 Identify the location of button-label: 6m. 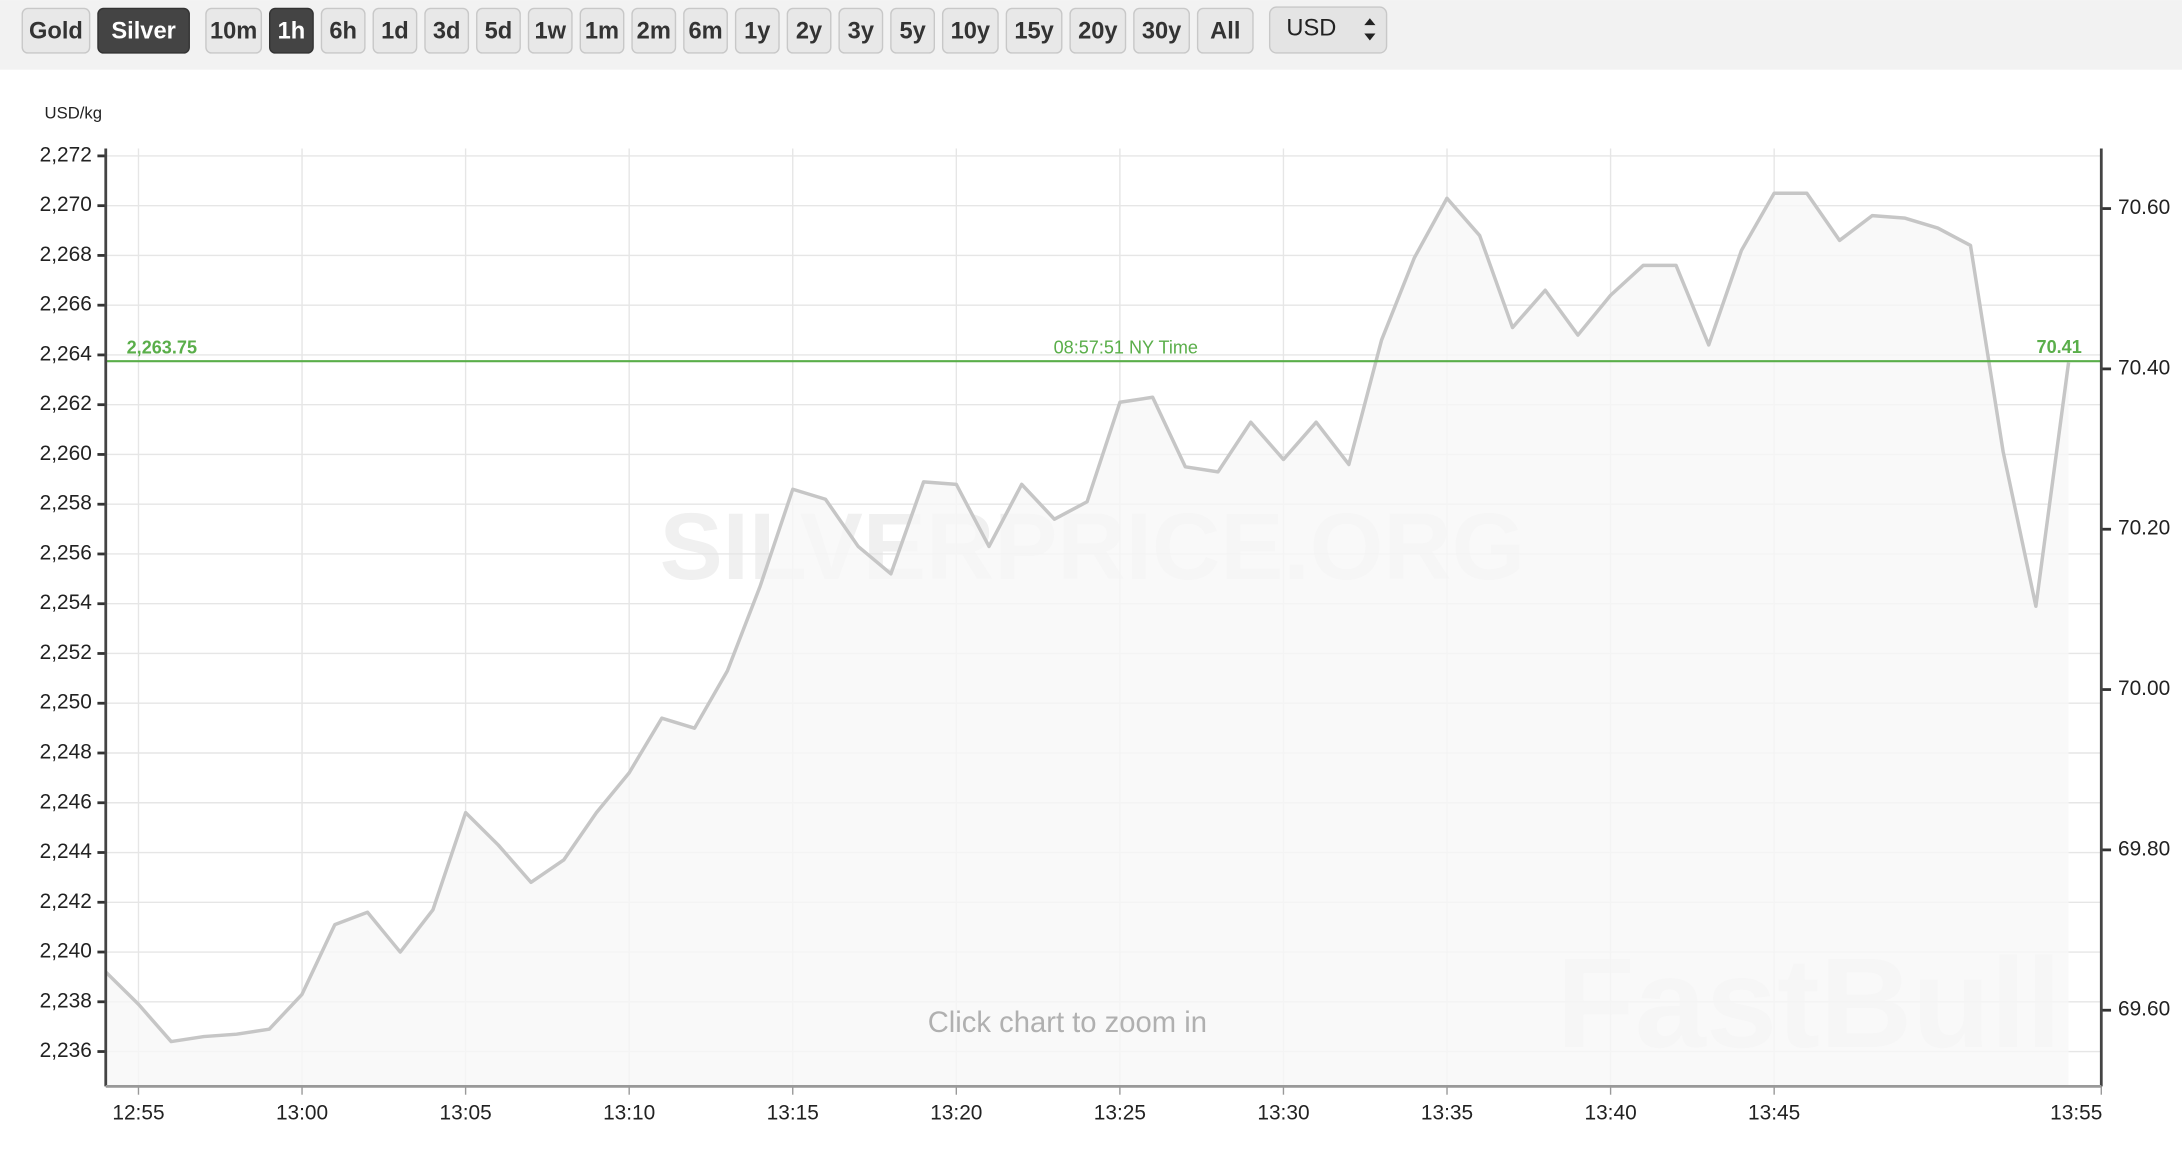
(705, 31).